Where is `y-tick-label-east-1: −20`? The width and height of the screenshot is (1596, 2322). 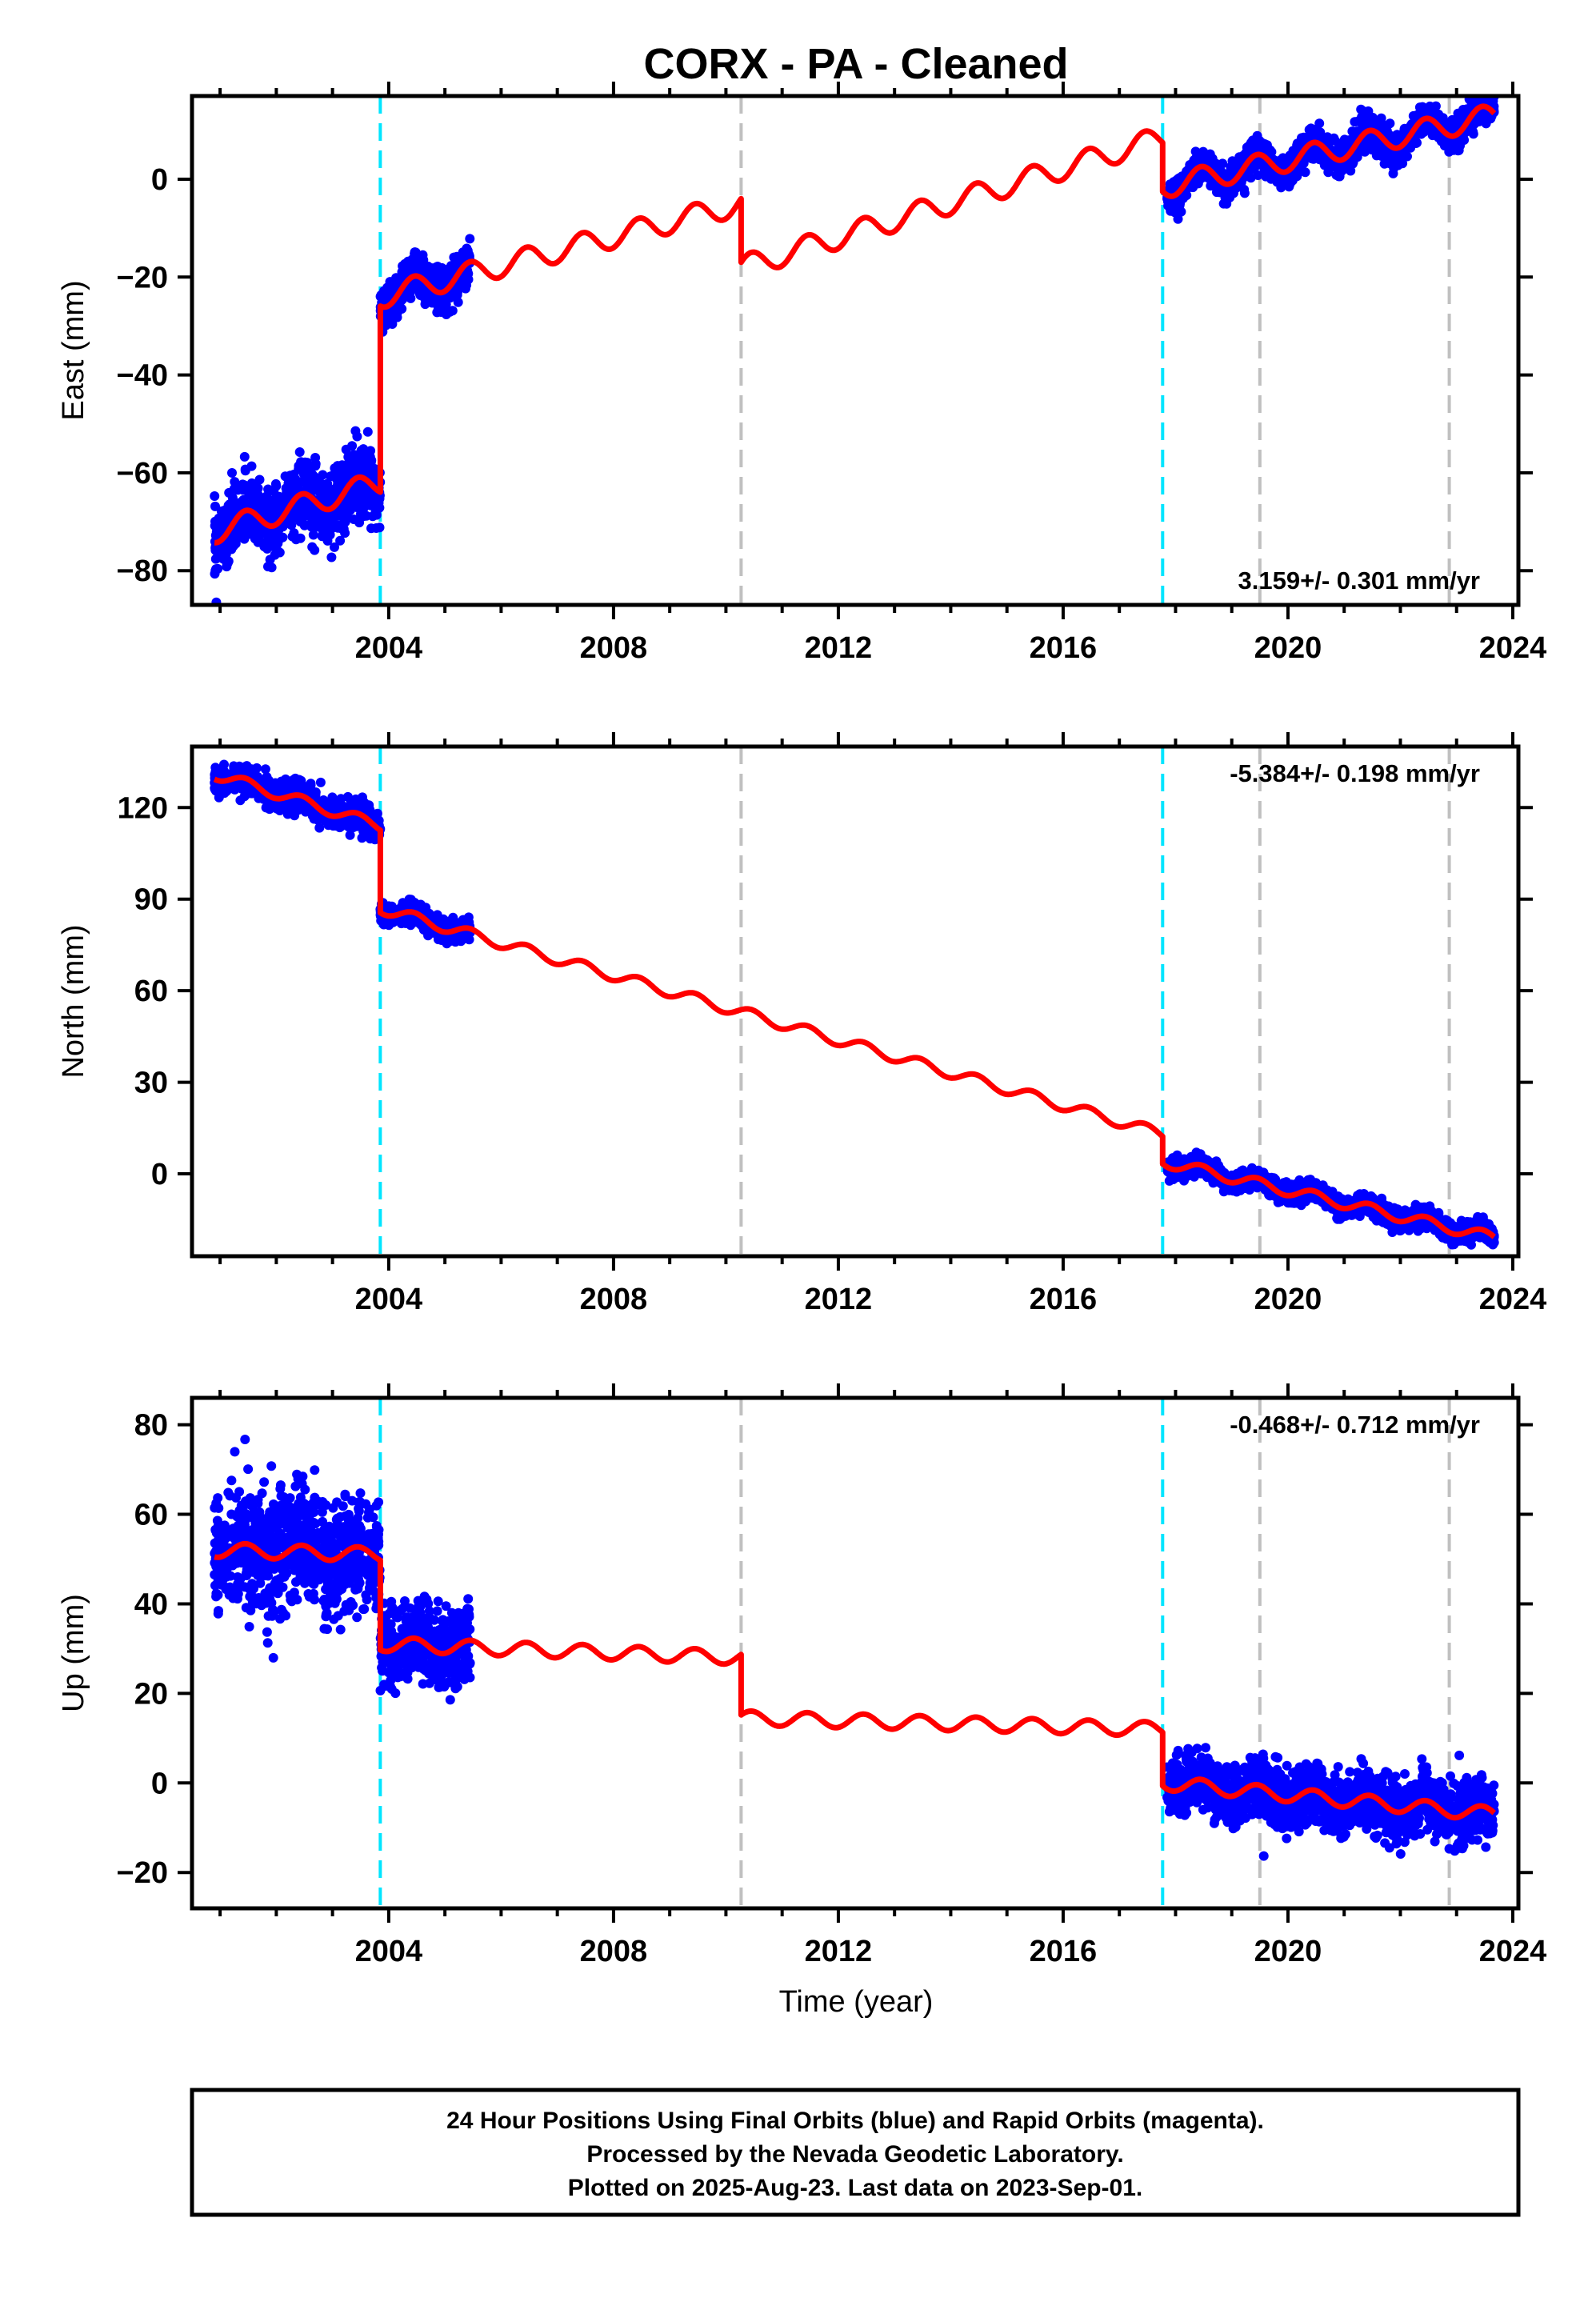 y-tick-label-east-1: −20 is located at coordinates (142, 277).